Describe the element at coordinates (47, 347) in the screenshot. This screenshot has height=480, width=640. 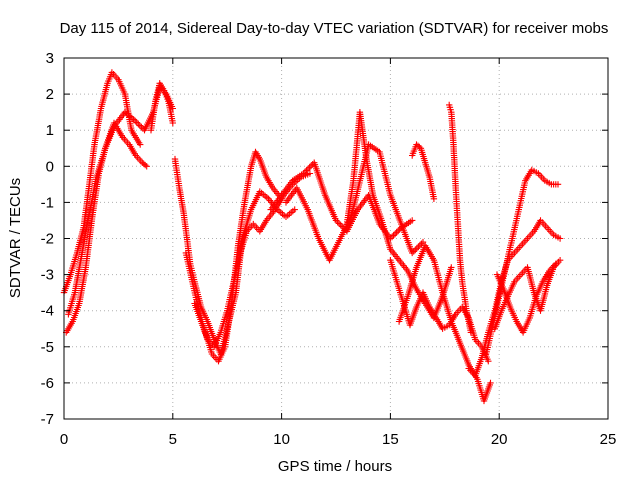
I see `y-tick-label: -5` at that location.